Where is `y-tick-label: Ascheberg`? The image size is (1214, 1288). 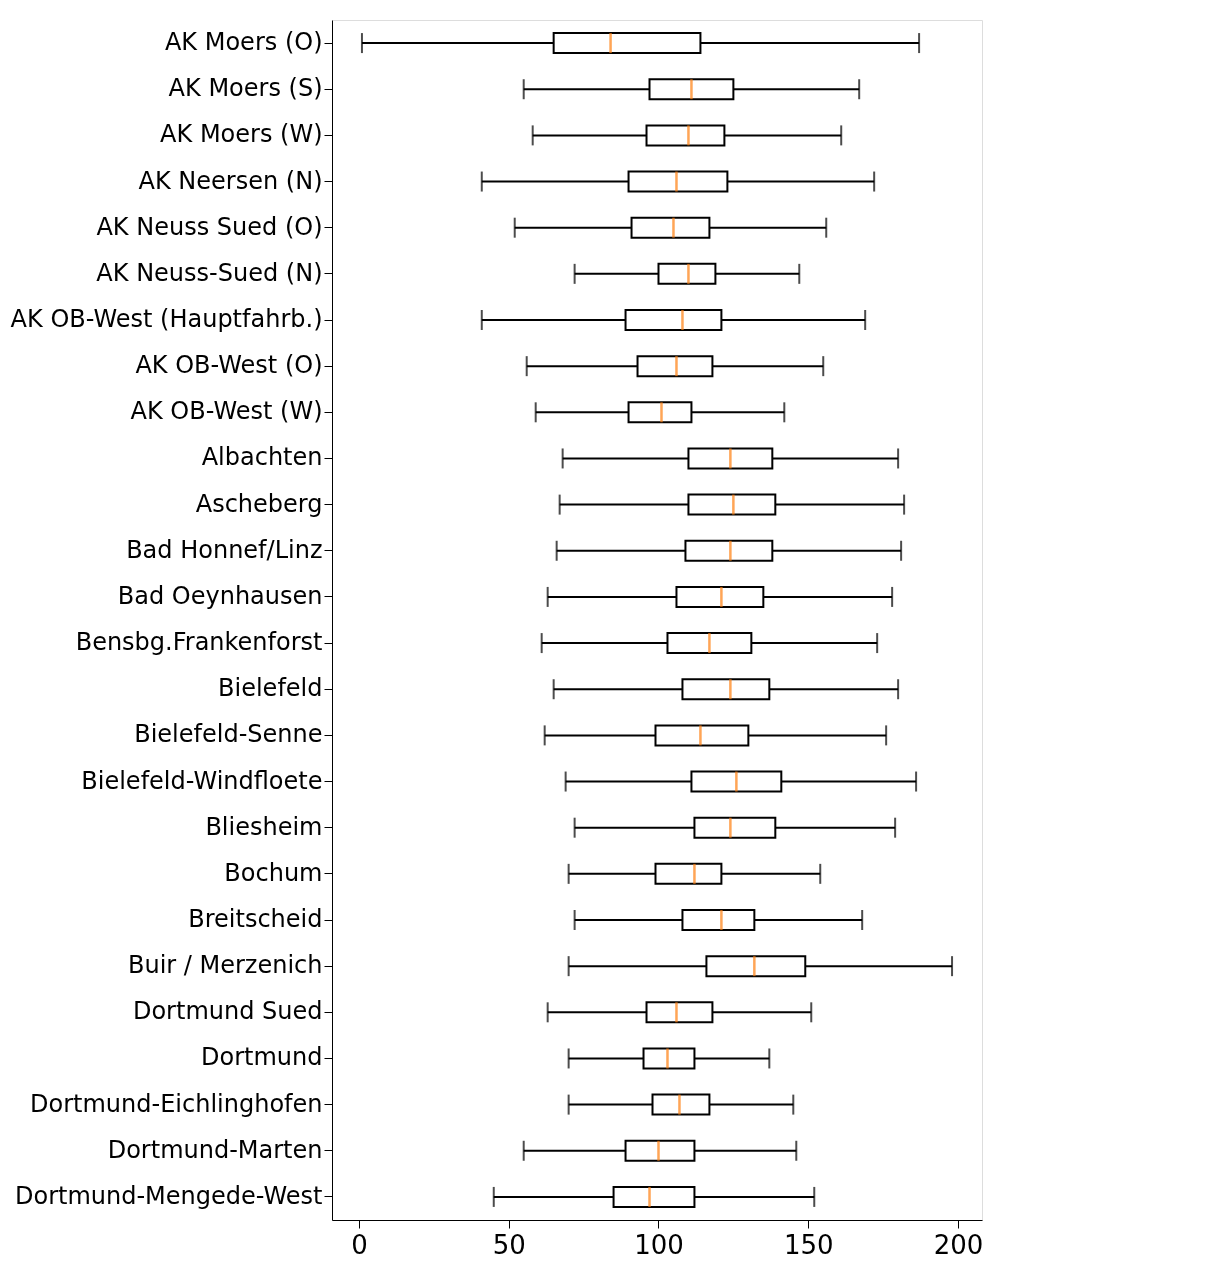 y-tick-label: Ascheberg is located at coordinates (259, 503).